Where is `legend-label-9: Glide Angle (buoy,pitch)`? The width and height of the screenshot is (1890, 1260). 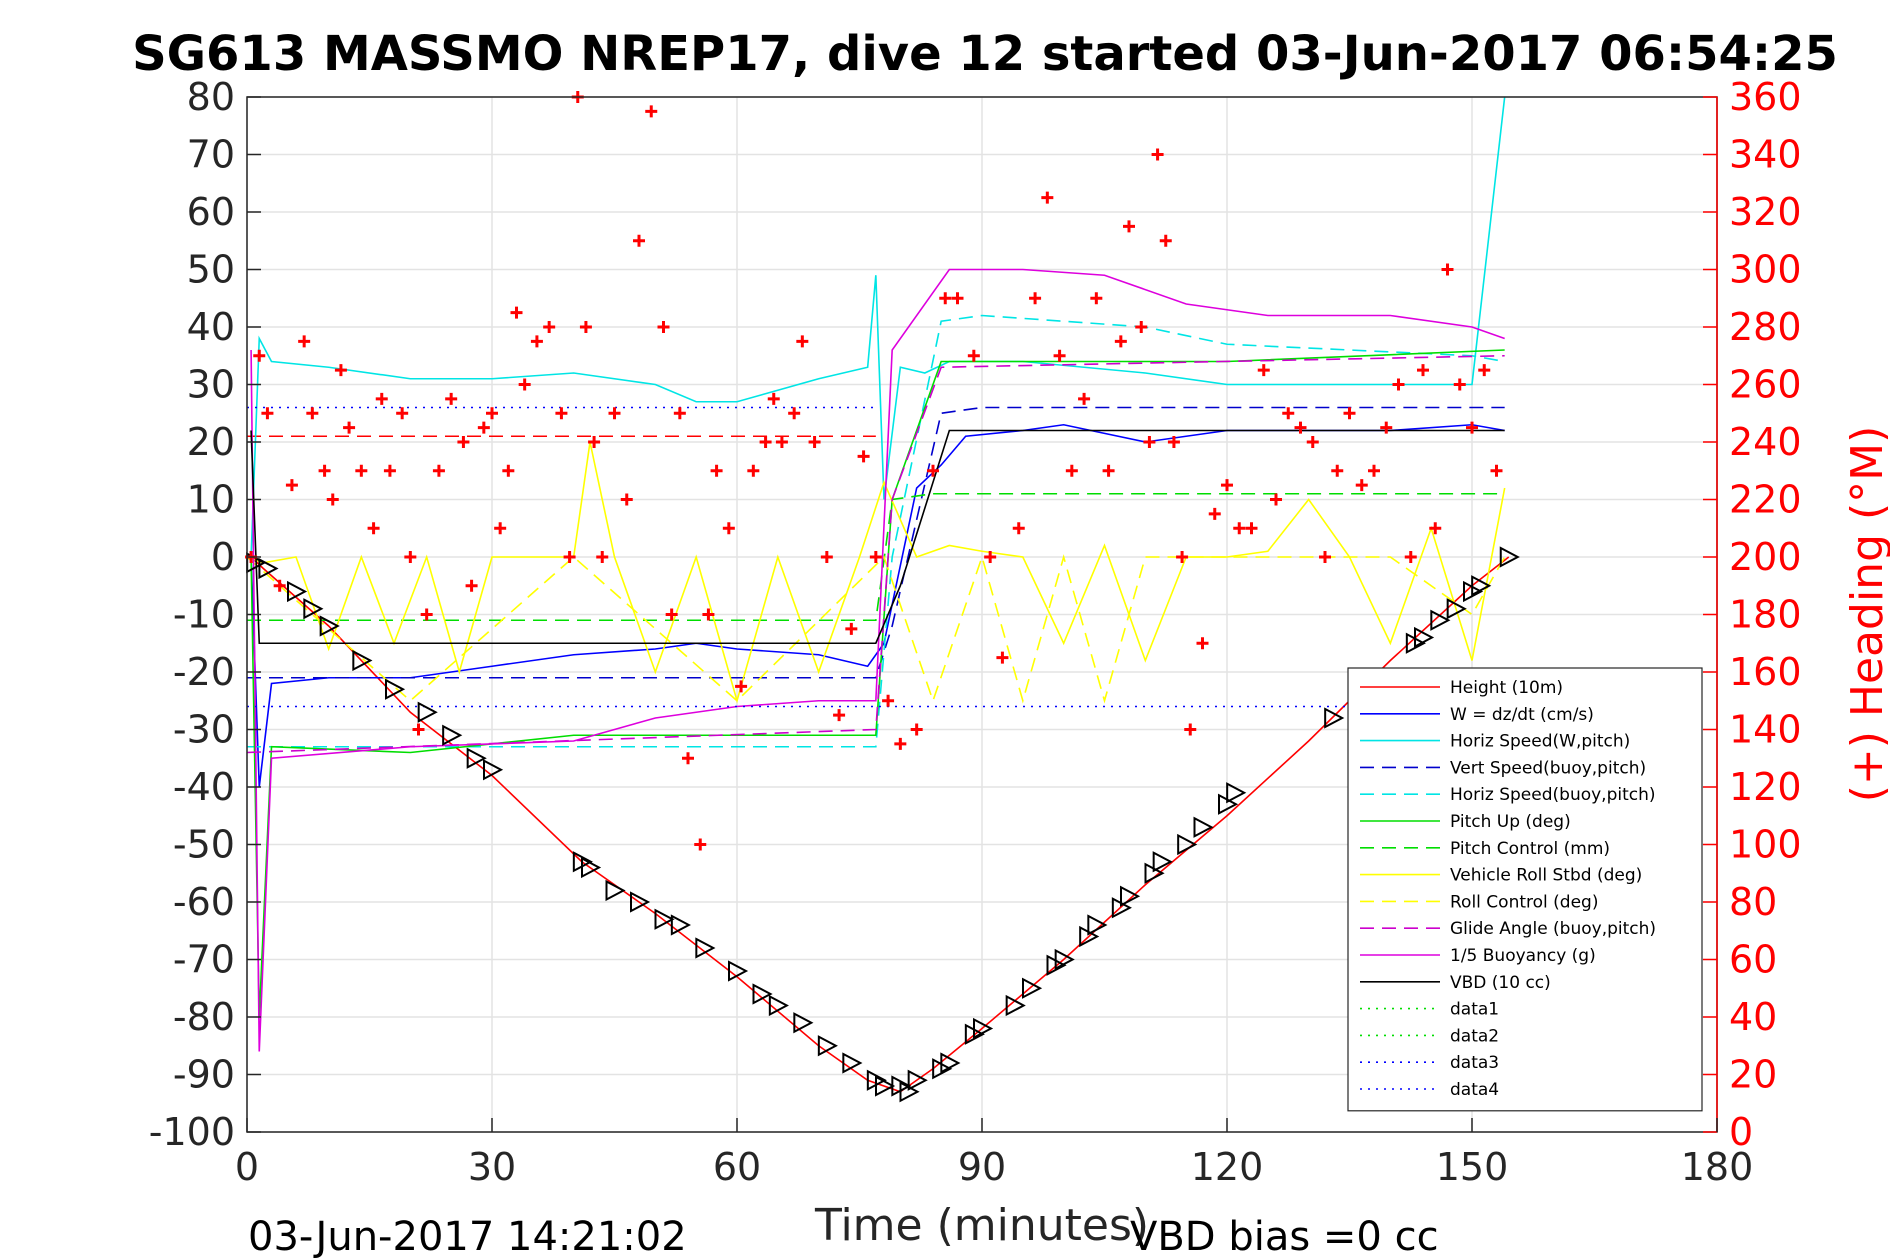
legend-label-9: Glide Angle (buoy,pitch) is located at coordinates (1553, 929).